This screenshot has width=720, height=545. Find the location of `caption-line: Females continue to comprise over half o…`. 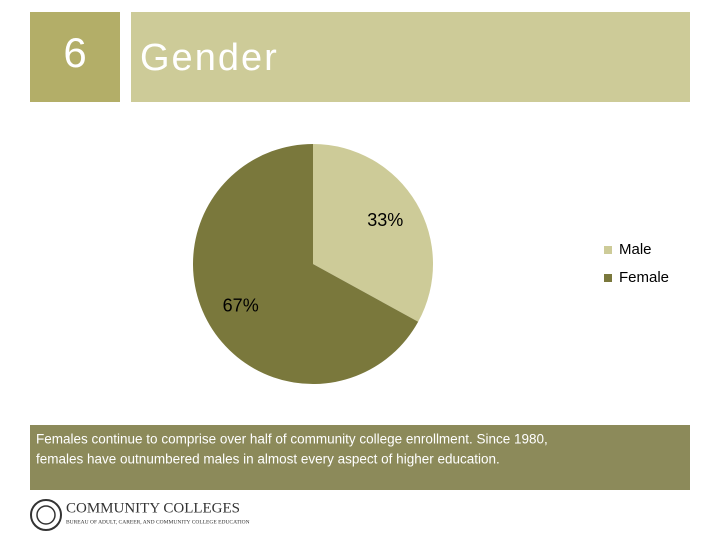

caption-line: Females continue to comprise over half o… is located at coordinates (292, 439).